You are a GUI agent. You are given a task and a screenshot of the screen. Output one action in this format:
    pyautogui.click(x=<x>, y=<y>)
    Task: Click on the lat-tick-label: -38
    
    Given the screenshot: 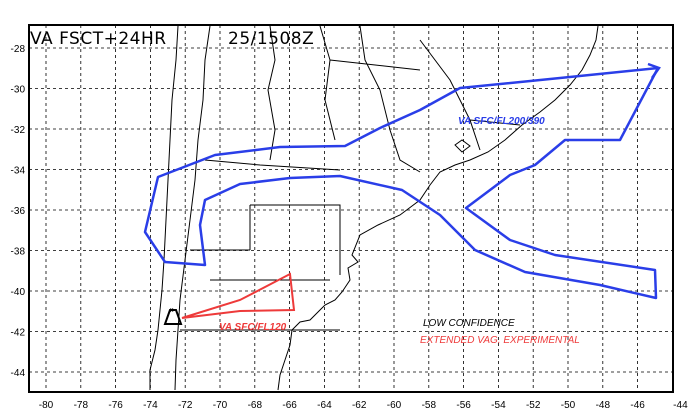 What is the action you would take?
    pyautogui.click(x=18, y=252)
    